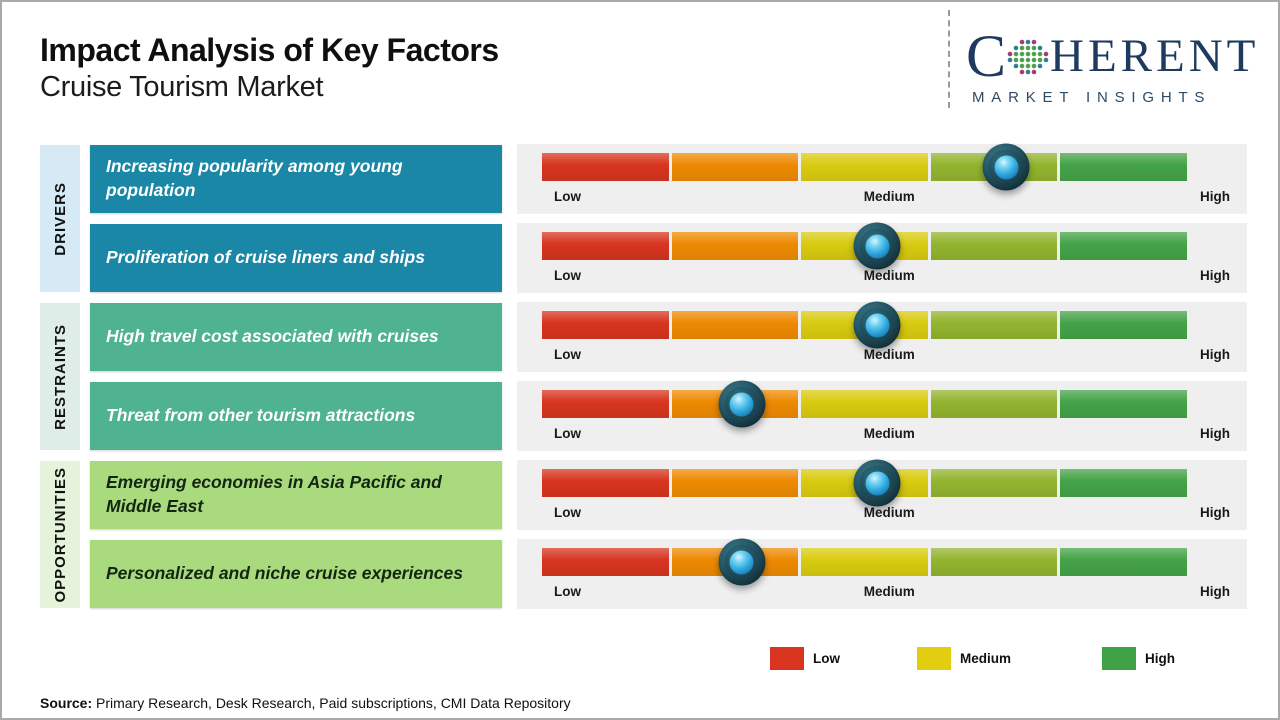 The image size is (1280, 720). I want to click on legend-item-low: Low, so click(805, 658).